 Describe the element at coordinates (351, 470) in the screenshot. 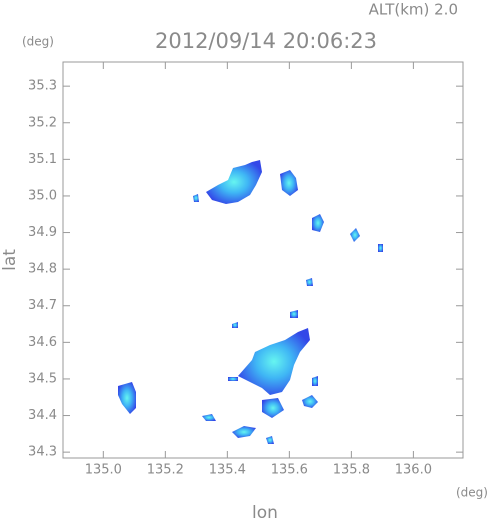

I see `x-tick-label: 135.8` at that location.